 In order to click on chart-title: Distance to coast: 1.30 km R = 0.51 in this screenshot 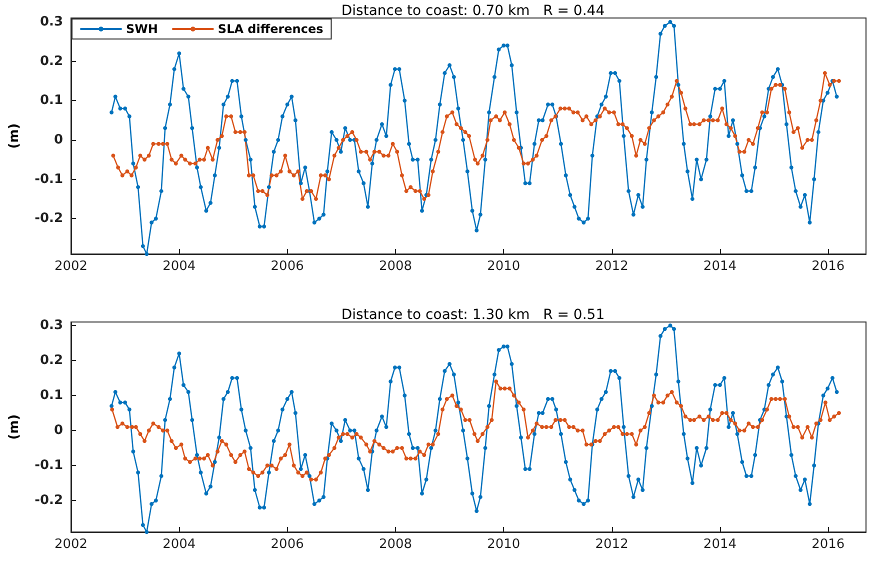, I will do `click(473, 315)`.